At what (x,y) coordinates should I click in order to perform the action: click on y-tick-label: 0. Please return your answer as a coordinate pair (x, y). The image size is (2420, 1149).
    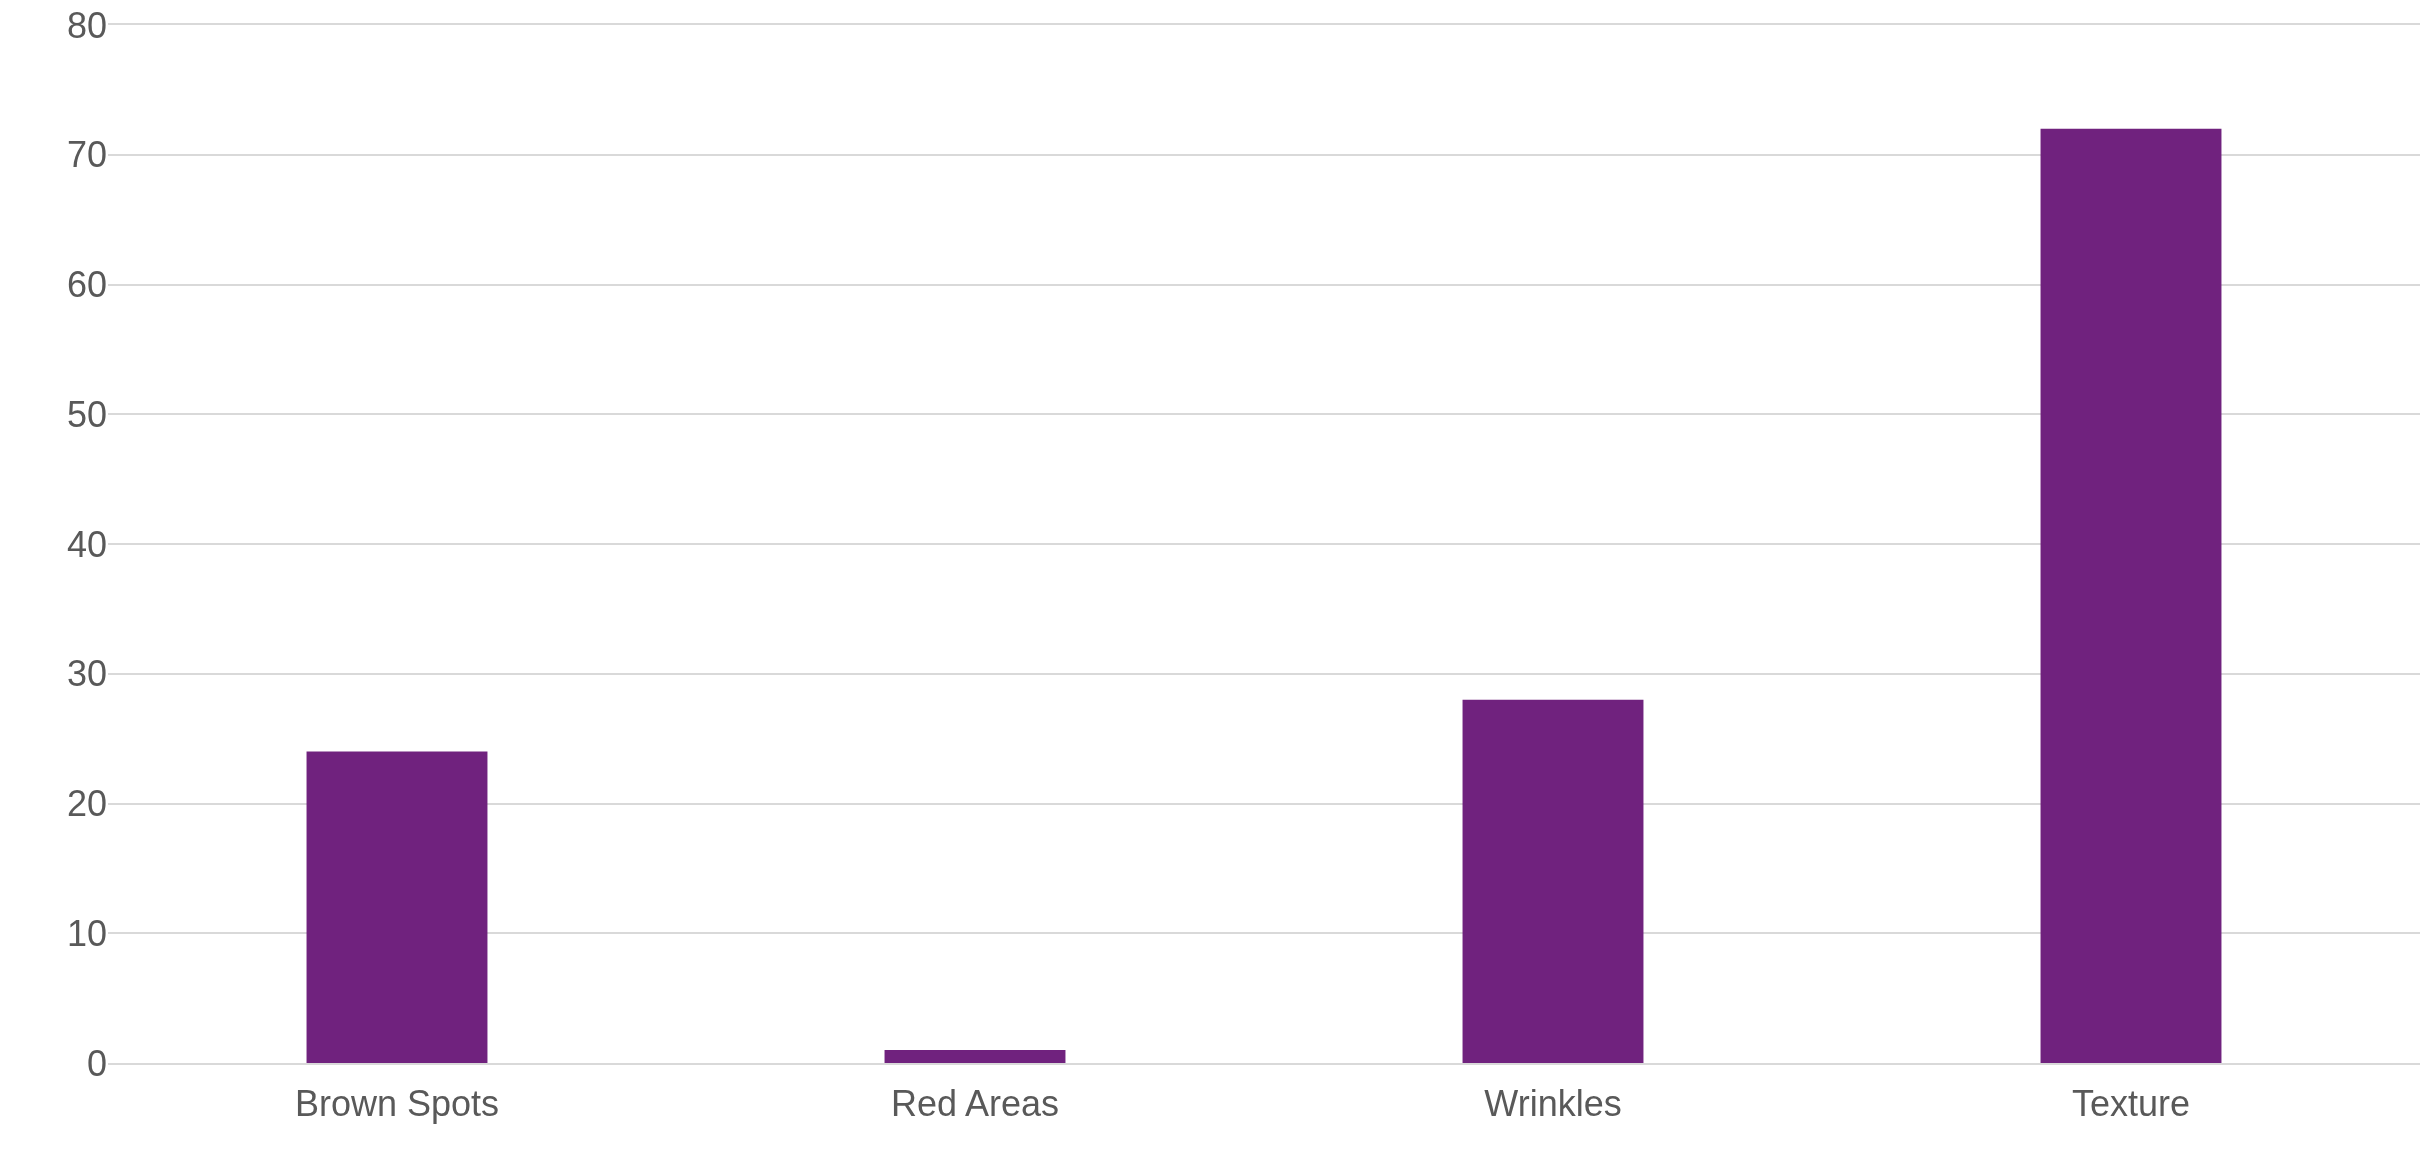
    Looking at the image, I should click on (96, 1063).